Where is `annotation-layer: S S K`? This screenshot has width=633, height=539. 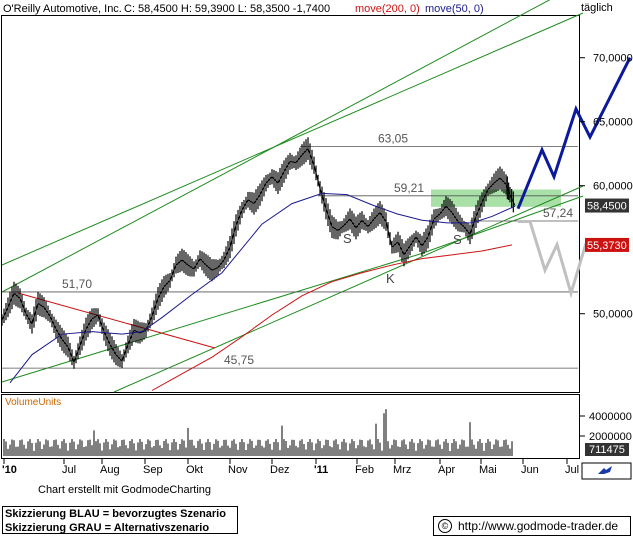 annotation-layer: S S K is located at coordinates (402, 258).